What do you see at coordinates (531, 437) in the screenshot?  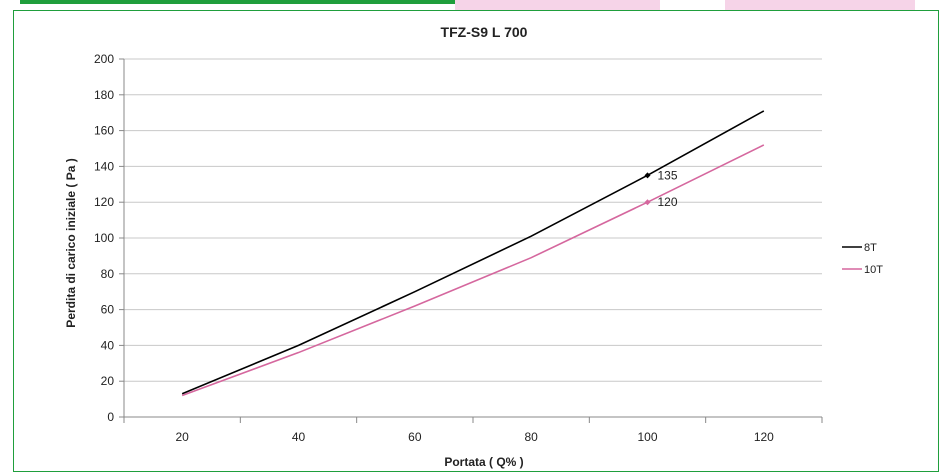 I see `x-tick-label: 80` at bounding box center [531, 437].